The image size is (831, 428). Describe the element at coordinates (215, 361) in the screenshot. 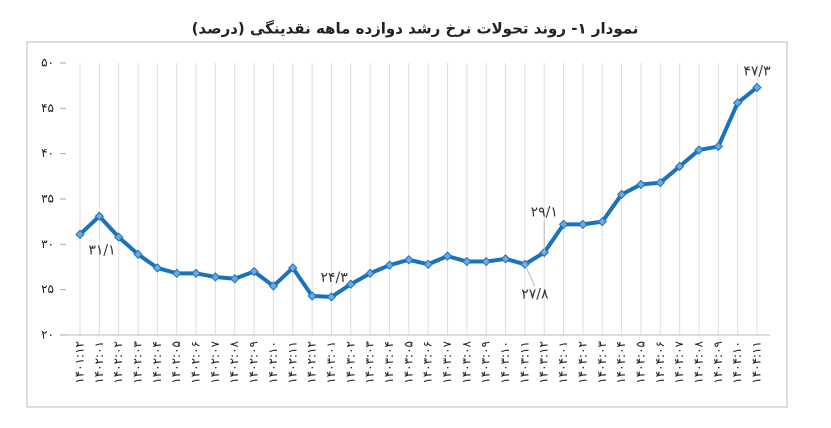

I see `x-tick-label: ۱۴۰۲:۰۷` at that location.